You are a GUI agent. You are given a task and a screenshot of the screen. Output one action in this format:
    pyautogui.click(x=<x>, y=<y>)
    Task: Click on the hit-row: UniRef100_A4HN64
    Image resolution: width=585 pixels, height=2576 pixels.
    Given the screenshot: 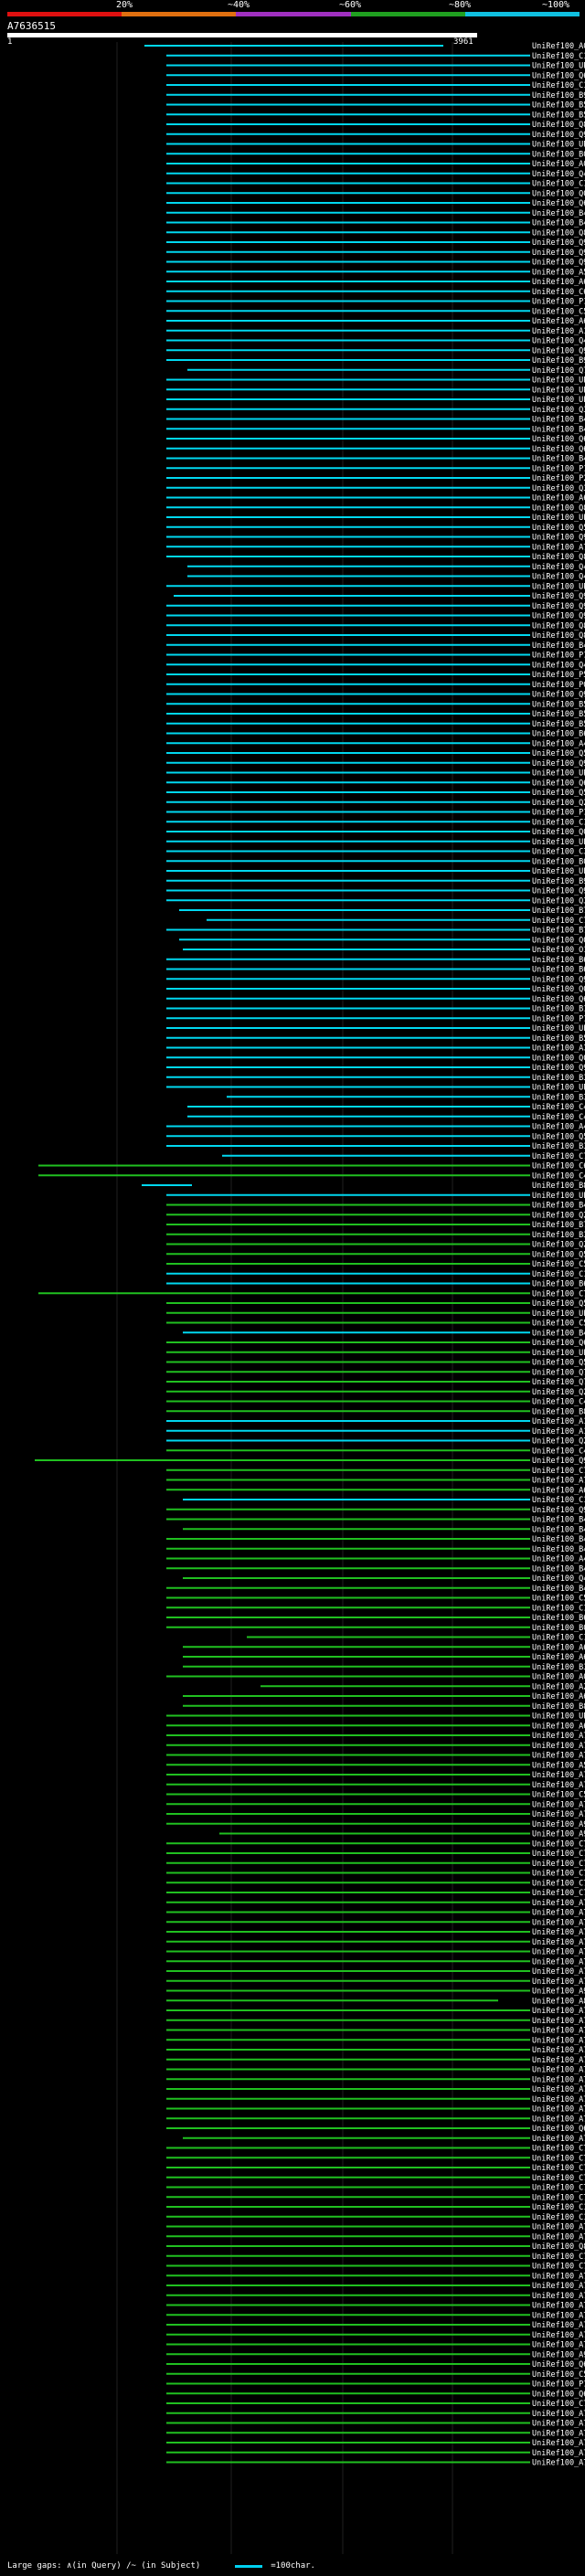 What is the action you would take?
    pyautogui.click(x=375, y=743)
    